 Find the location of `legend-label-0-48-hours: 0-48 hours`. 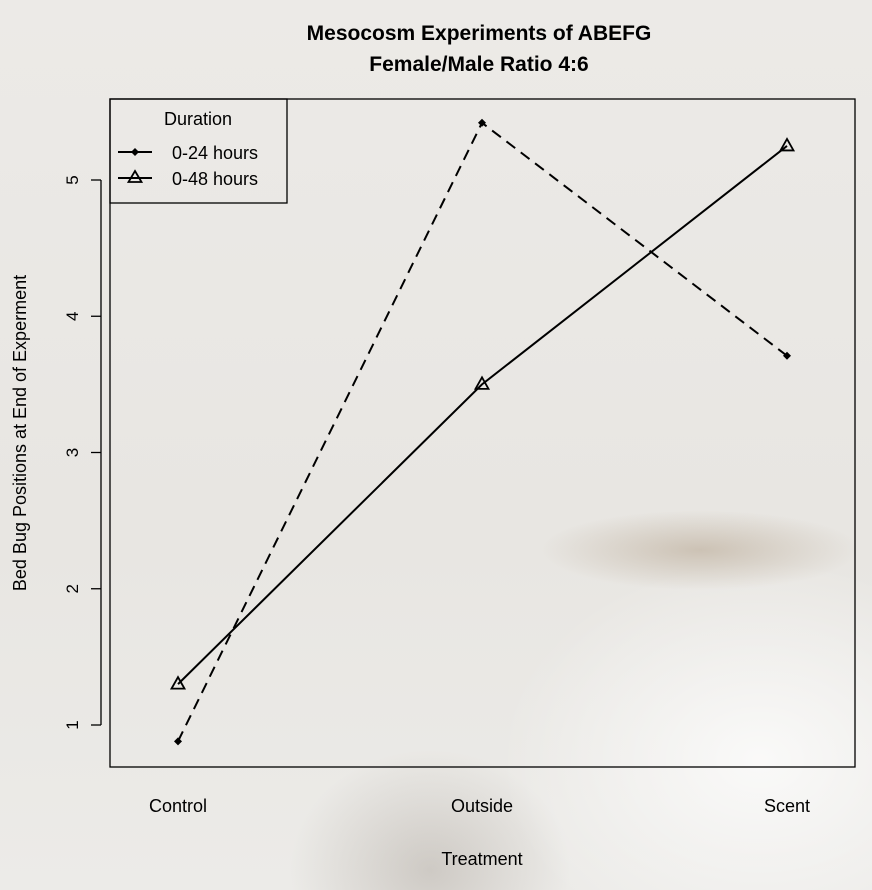

legend-label-0-48-hours: 0-48 hours is located at coordinates (215, 179).